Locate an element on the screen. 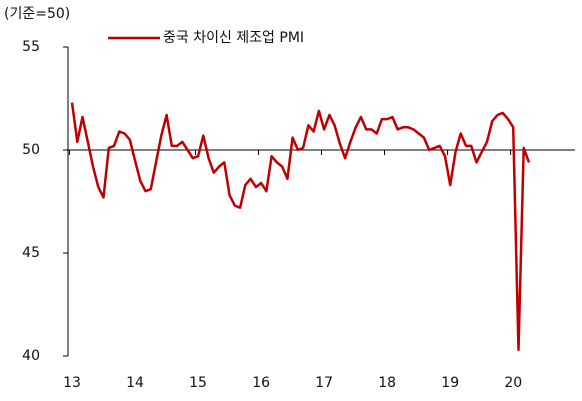  x-tick-label: 16 is located at coordinates (261, 383).